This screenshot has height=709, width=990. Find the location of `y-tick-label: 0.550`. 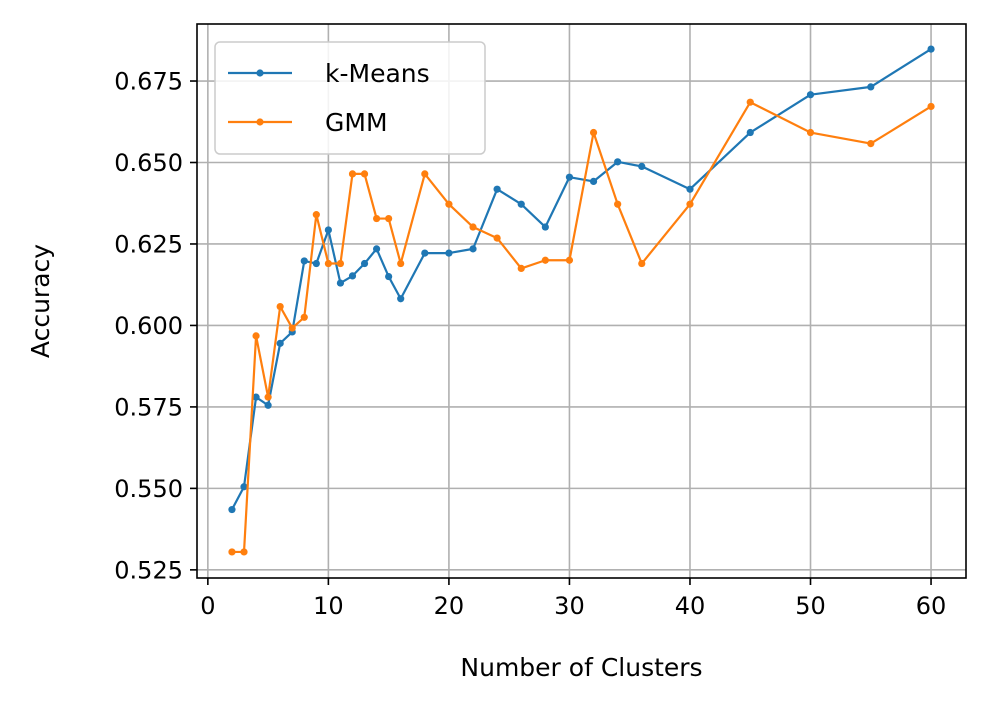

y-tick-label: 0.550 is located at coordinates (148, 489).